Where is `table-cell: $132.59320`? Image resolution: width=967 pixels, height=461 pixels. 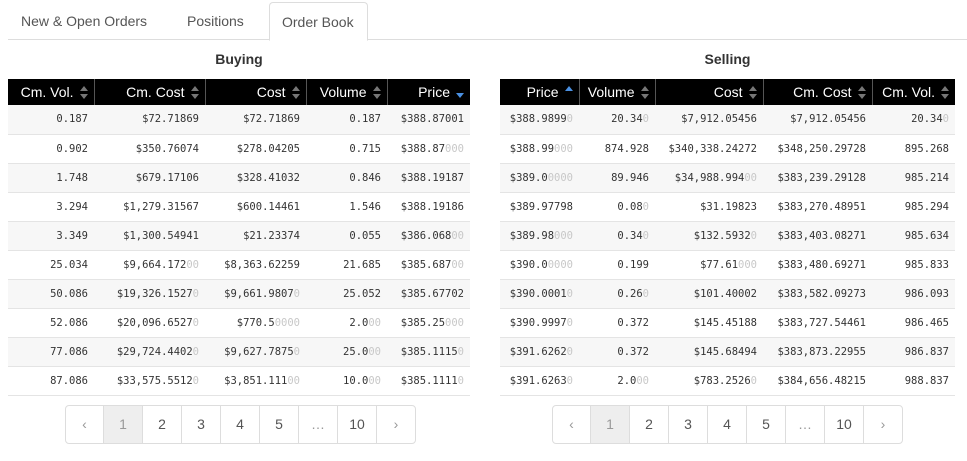
table-cell: $132.59320 is located at coordinates (709, 236).